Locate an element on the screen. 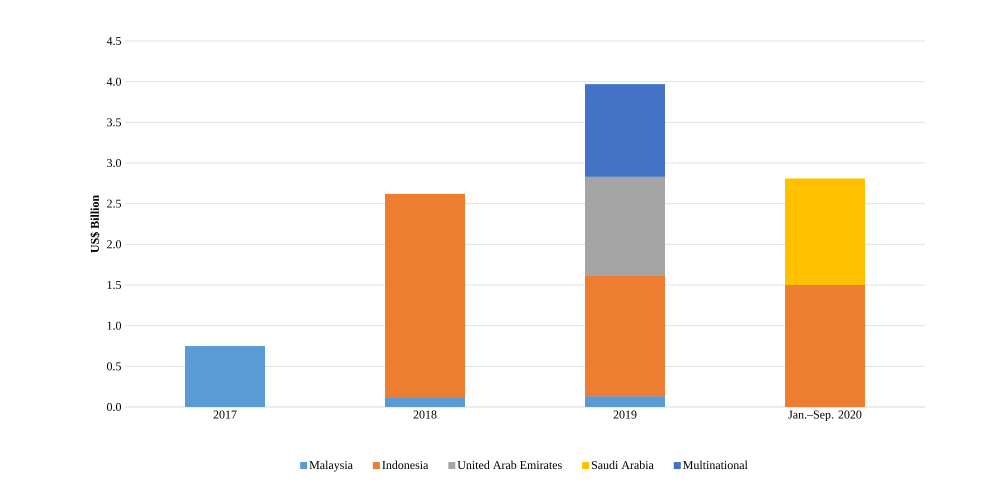 Image resolution: width=985 pixels, height=487 pixels. y-tick-label: 2.5 is located at coordinates (114, 204).